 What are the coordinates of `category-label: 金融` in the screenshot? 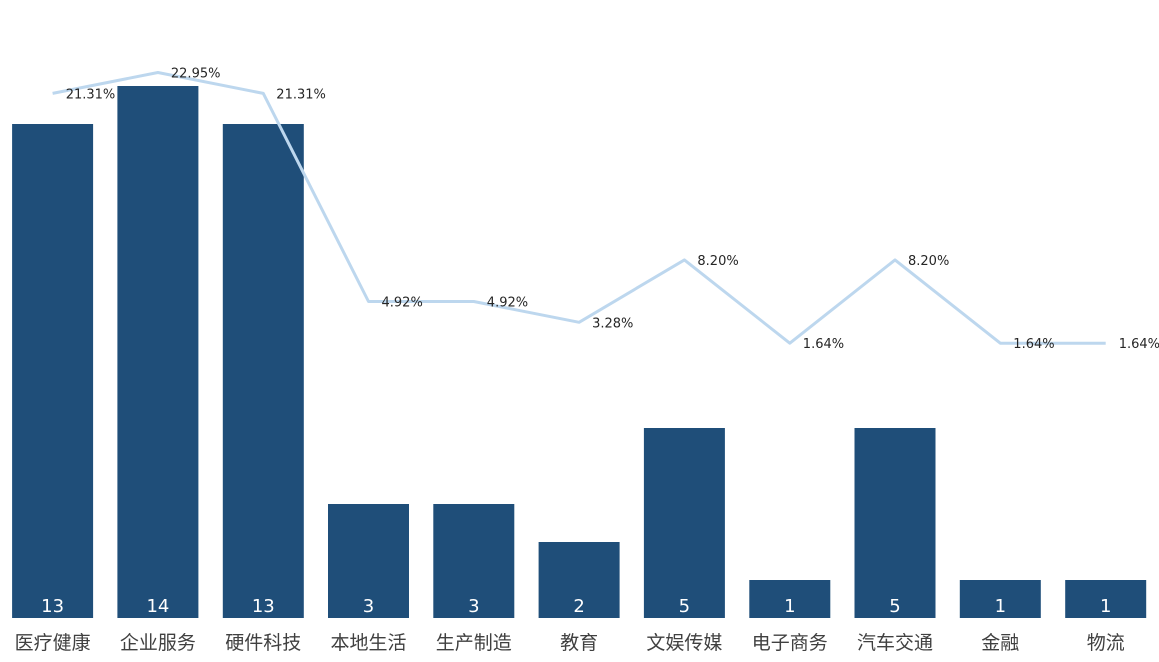 It's located at (1000, 643).